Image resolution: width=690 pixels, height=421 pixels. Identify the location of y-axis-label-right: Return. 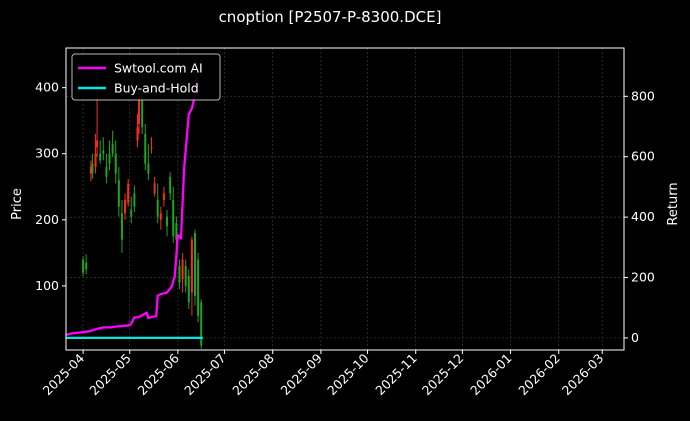
(673, 203).